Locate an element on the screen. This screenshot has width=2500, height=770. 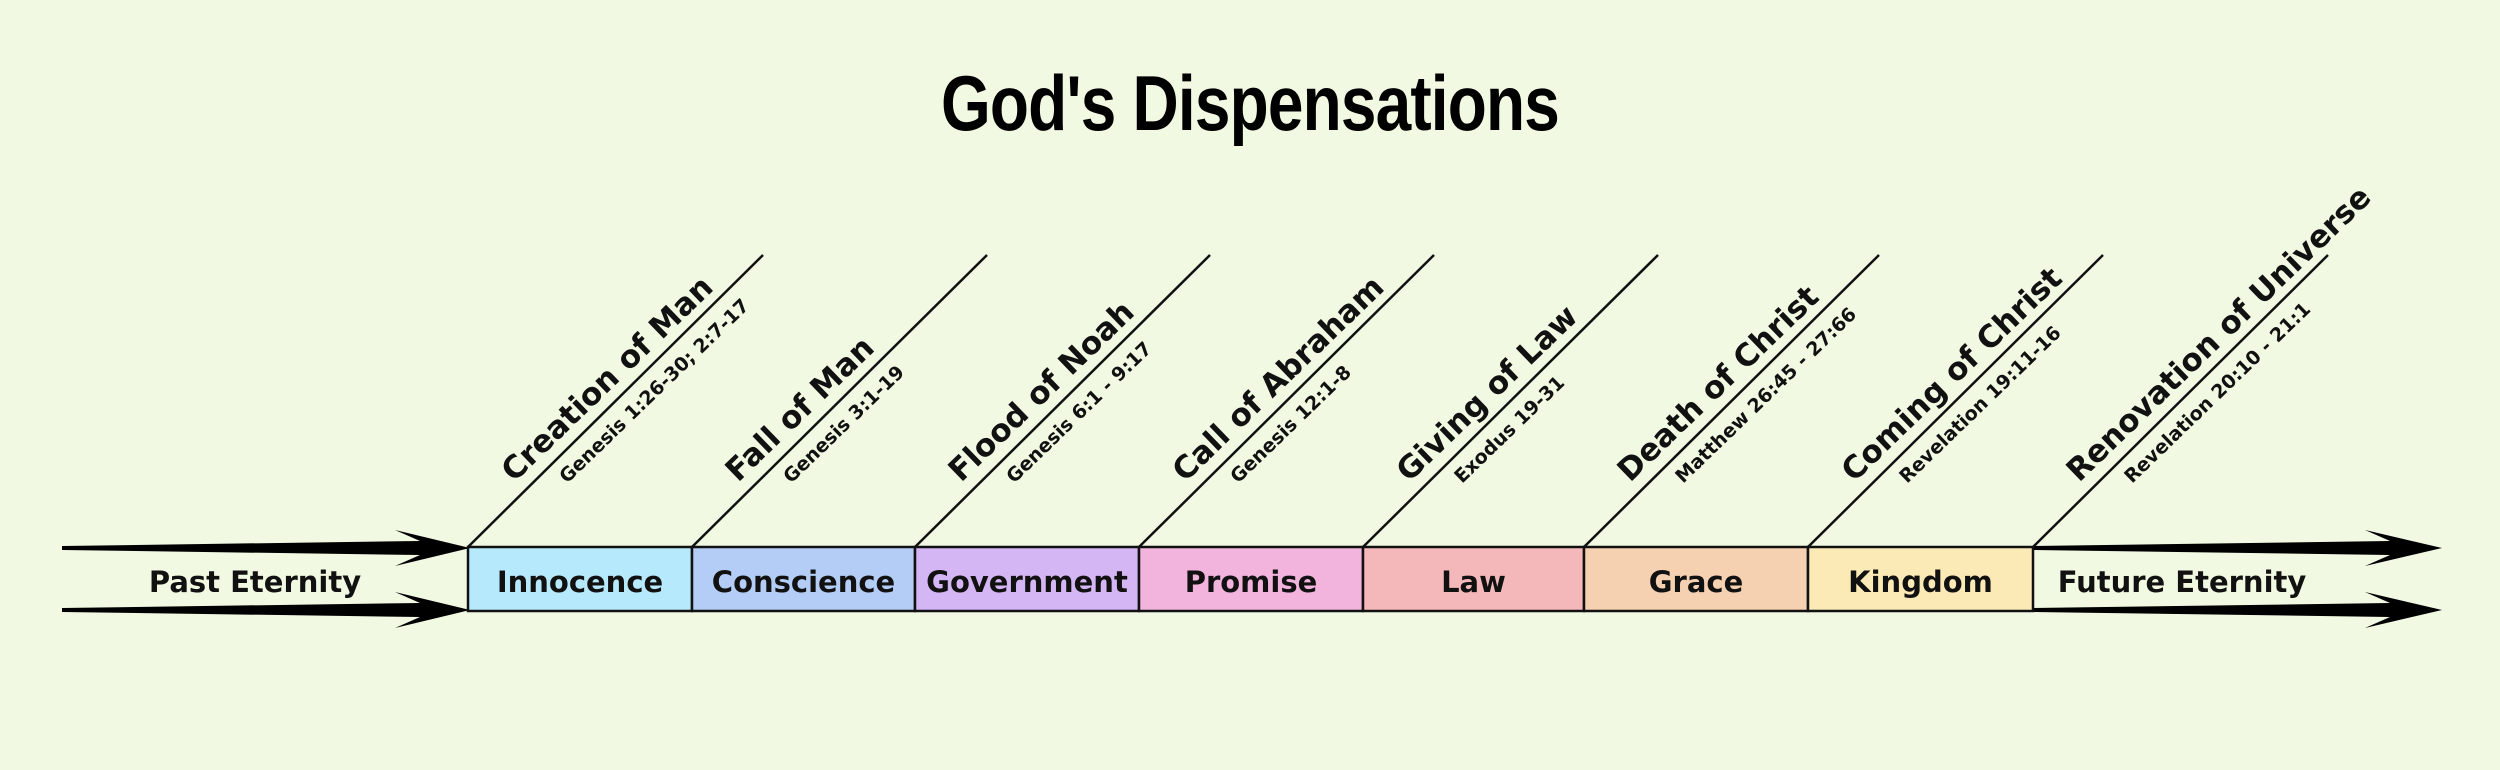
dispensation-law: Law is located at coordinates (1473, 579).